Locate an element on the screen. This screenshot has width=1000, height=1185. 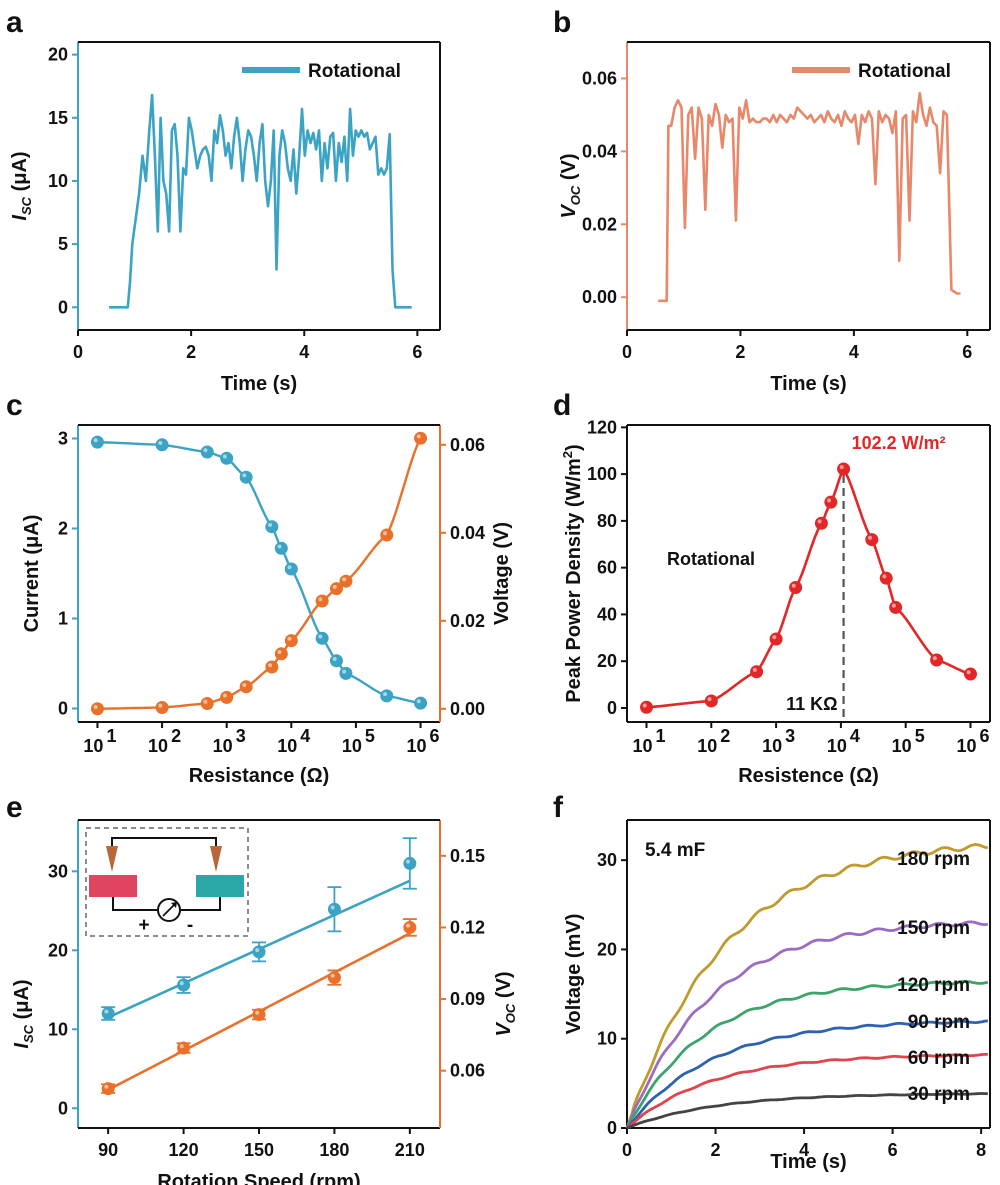
y2-tick-label: 0.09 is located at coordinates (467, 999).